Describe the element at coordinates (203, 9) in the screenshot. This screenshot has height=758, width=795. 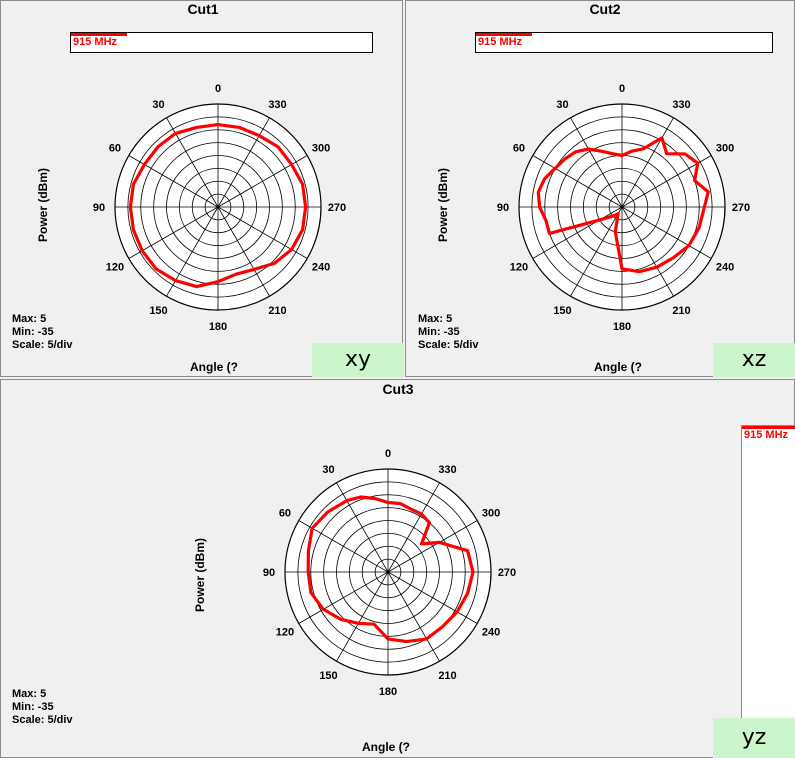
I see `chart-title: Cut1` at that location.